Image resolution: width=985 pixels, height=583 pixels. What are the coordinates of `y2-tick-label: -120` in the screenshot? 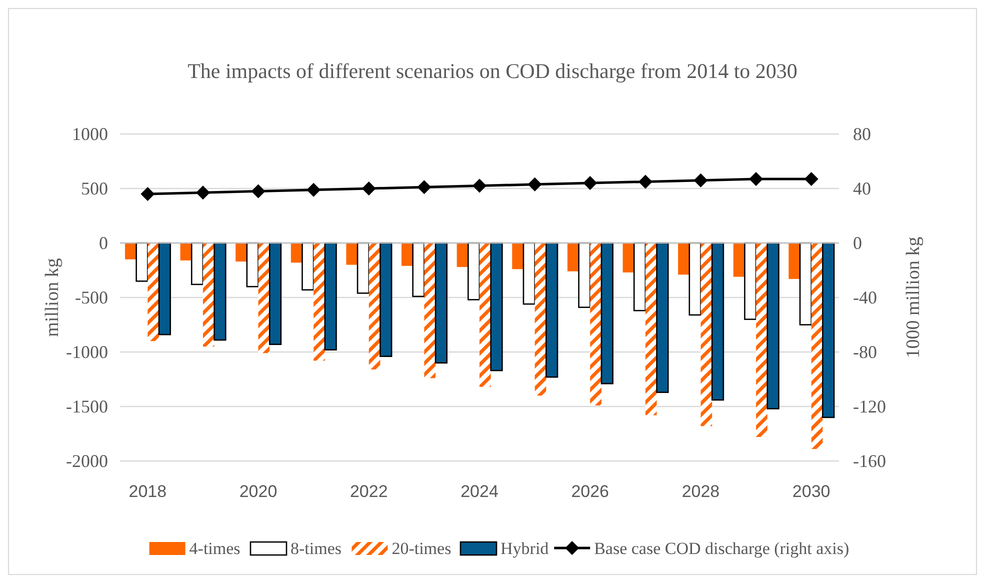 It's located at (869, 406).